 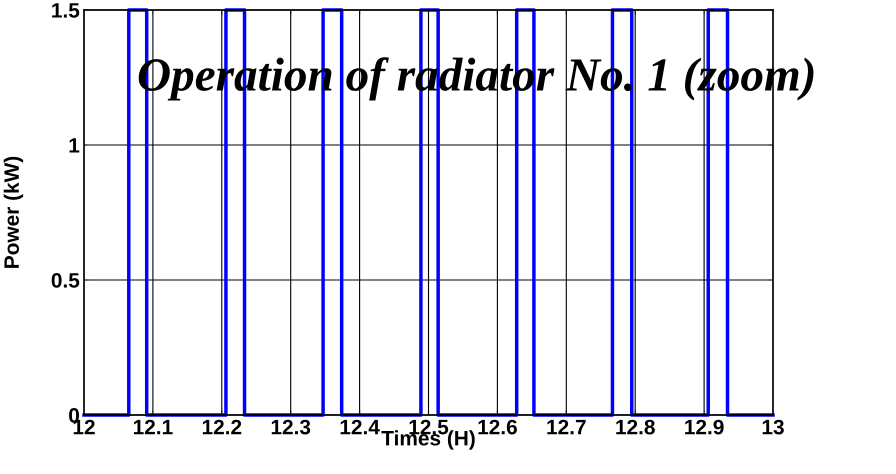 What do you see at coordinates (704, 427) in the screenshot?
I see `x-tick-label: 12.9` at bounding box center [704, 427].